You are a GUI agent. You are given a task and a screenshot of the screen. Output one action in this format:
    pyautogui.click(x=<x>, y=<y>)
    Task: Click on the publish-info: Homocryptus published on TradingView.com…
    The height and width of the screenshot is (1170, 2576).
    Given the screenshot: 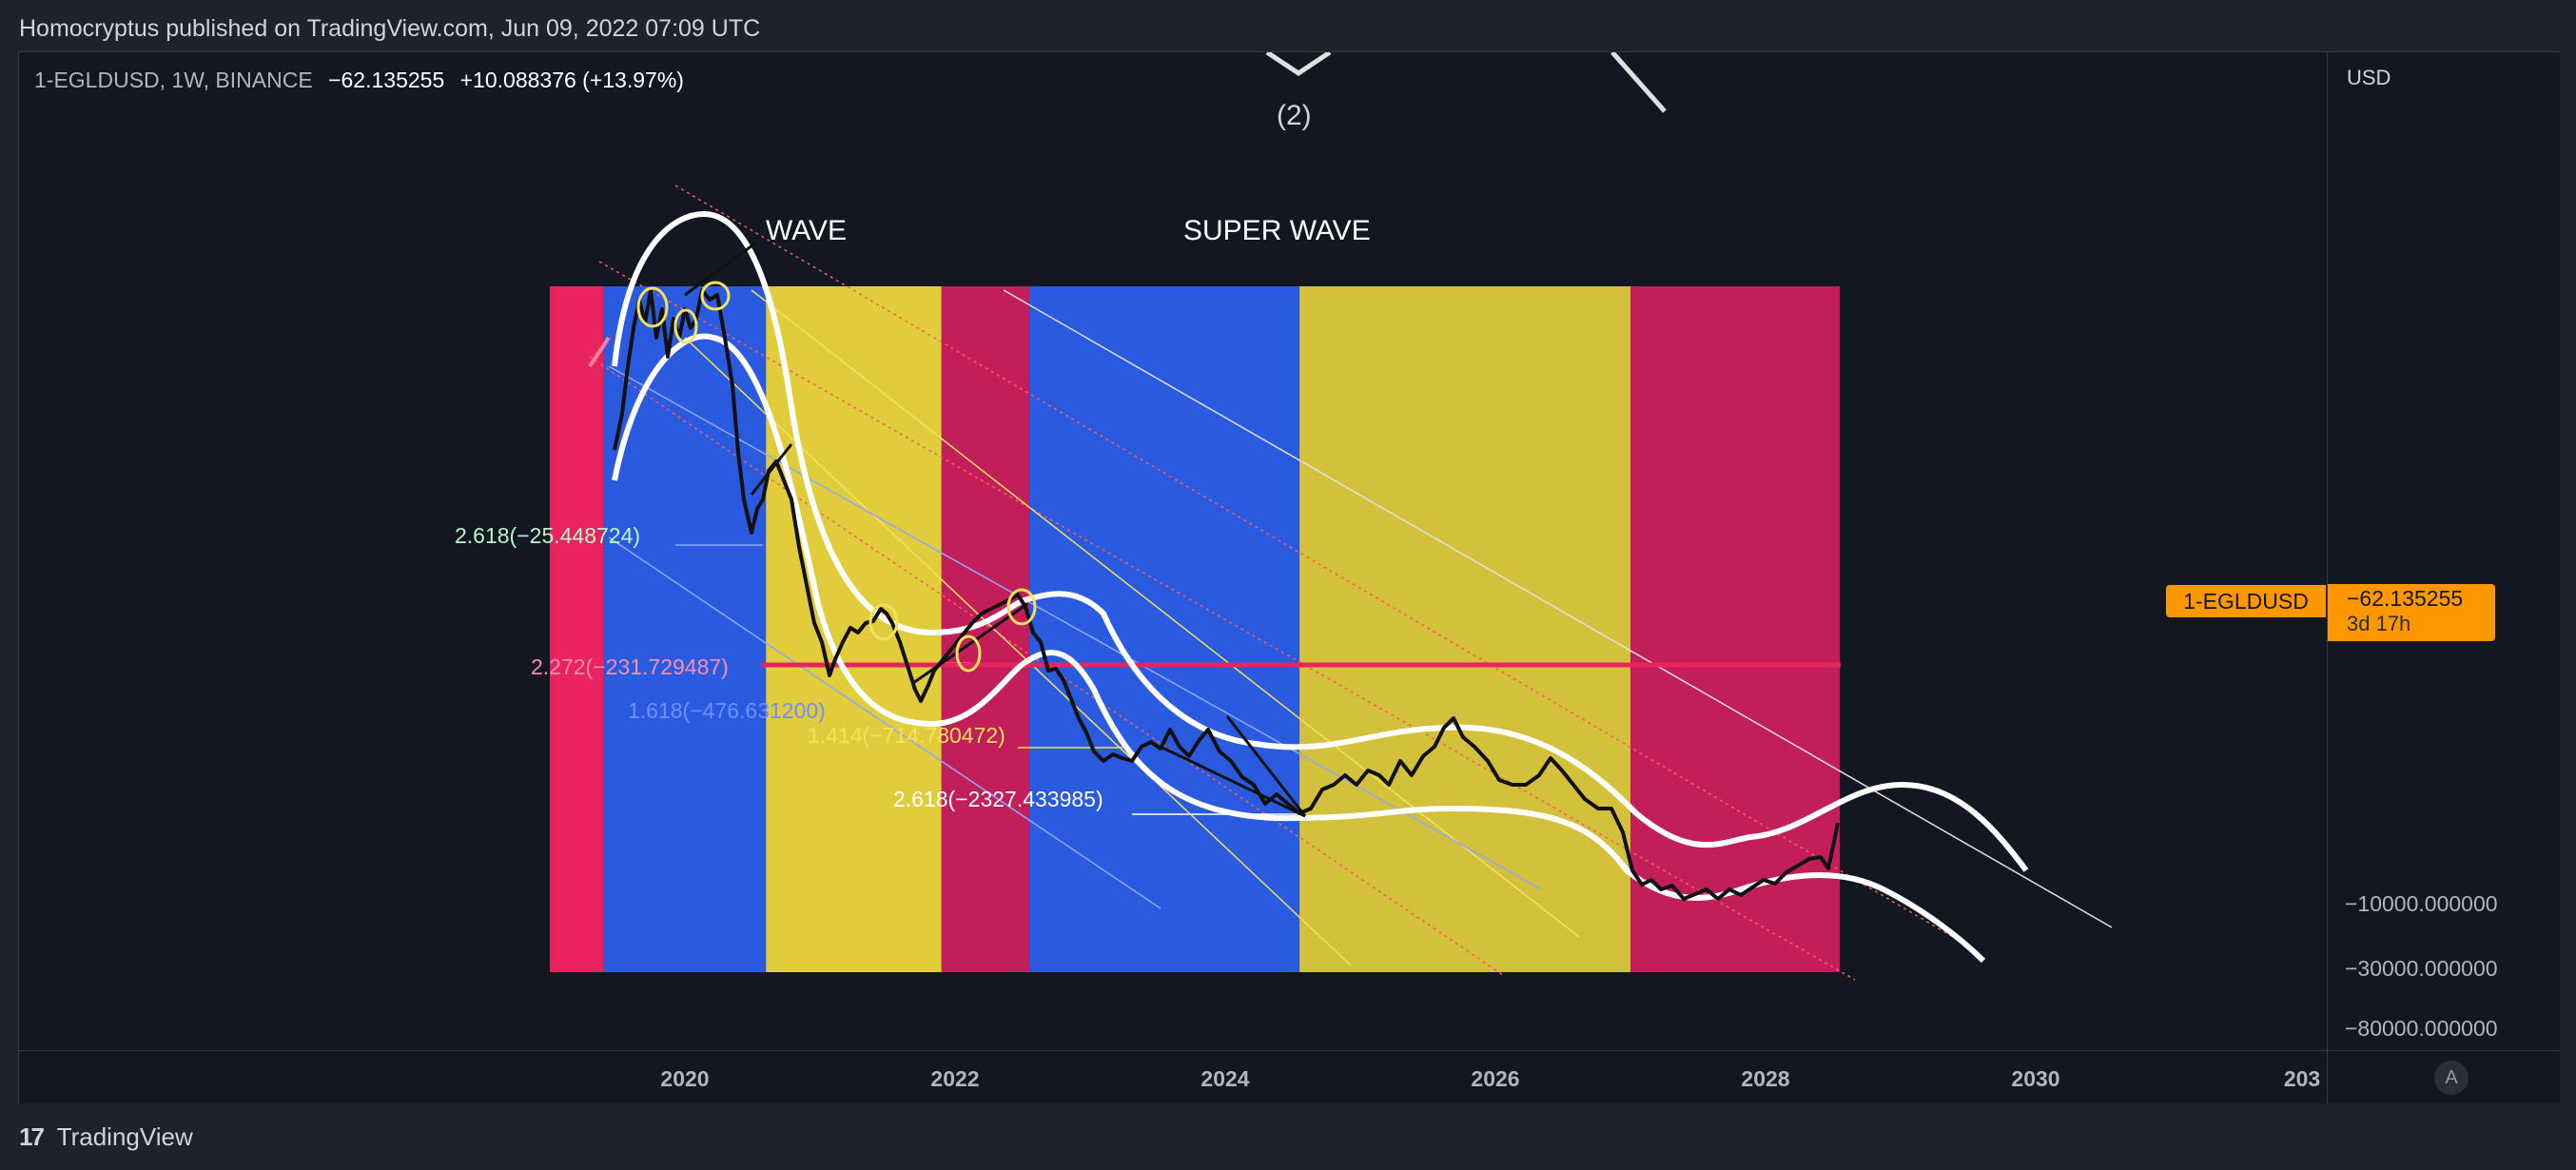 What is the action you would take?
    pyautogui.click(x=390, y=28)
    